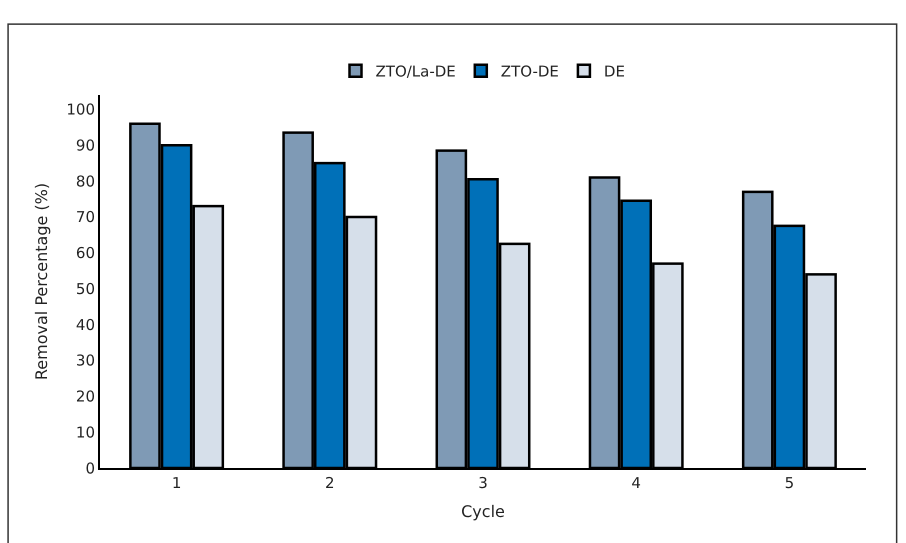 The image size is (906, 543). What do you see at coordinates (614, 71) in the screenshot?
I see `legend-label: DE` at bounding box center [614, 71].